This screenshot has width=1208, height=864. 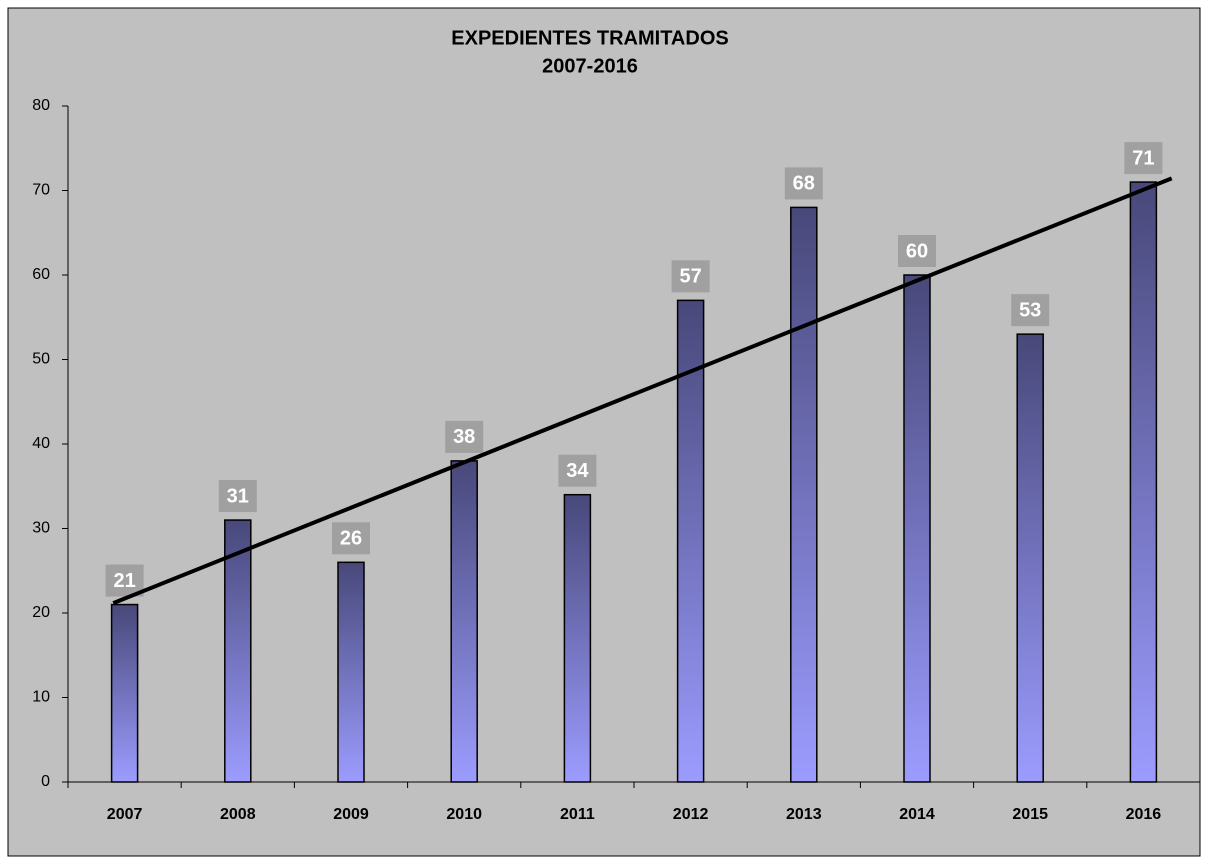 What do you see at coordinates (41, 105) in the screenshot?
I see `y-tick-label: 80` at bounding box center [41, 105].